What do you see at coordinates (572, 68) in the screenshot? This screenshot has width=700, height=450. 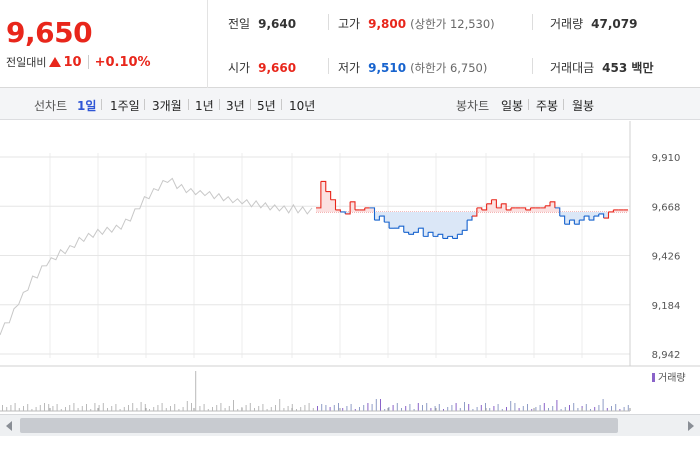 I see `stat-label: 거래대금` at bounding box center [572, 68].